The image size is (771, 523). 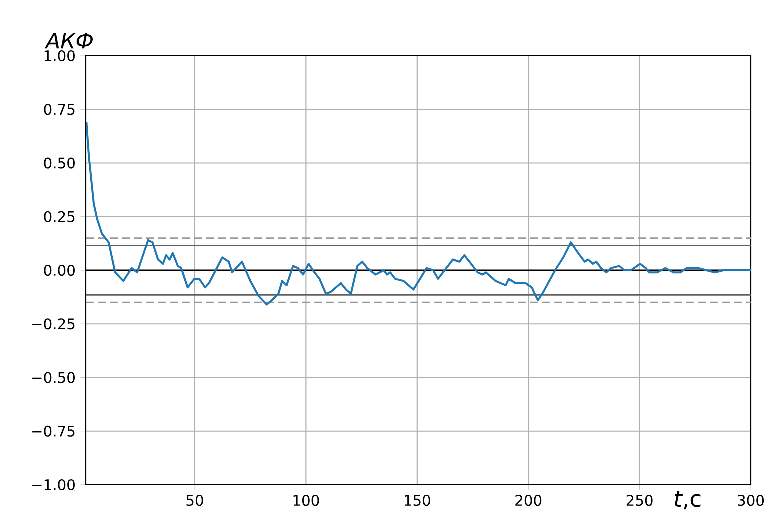 What do you see at coordinates (687, 500) in the screenshot?
I see `x-axis-title: t,с` at bounding box center [687, 500].